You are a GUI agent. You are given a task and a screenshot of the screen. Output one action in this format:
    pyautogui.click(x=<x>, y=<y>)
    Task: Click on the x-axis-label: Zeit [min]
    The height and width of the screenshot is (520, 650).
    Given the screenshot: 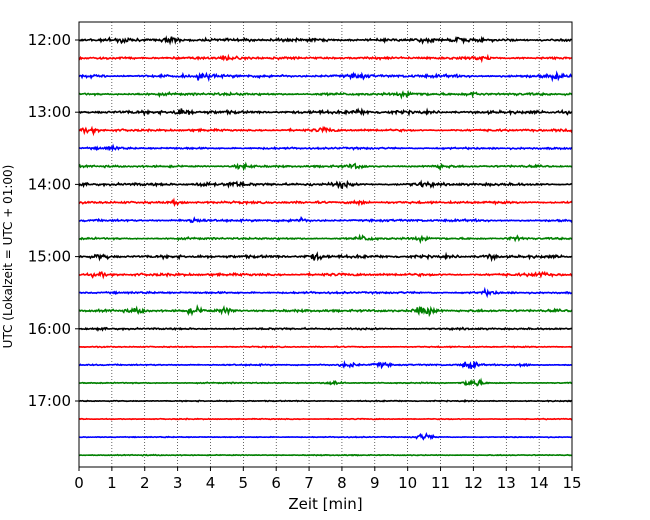 What is the action you would take?
    pyautogui.click(x=325, y=504)
    